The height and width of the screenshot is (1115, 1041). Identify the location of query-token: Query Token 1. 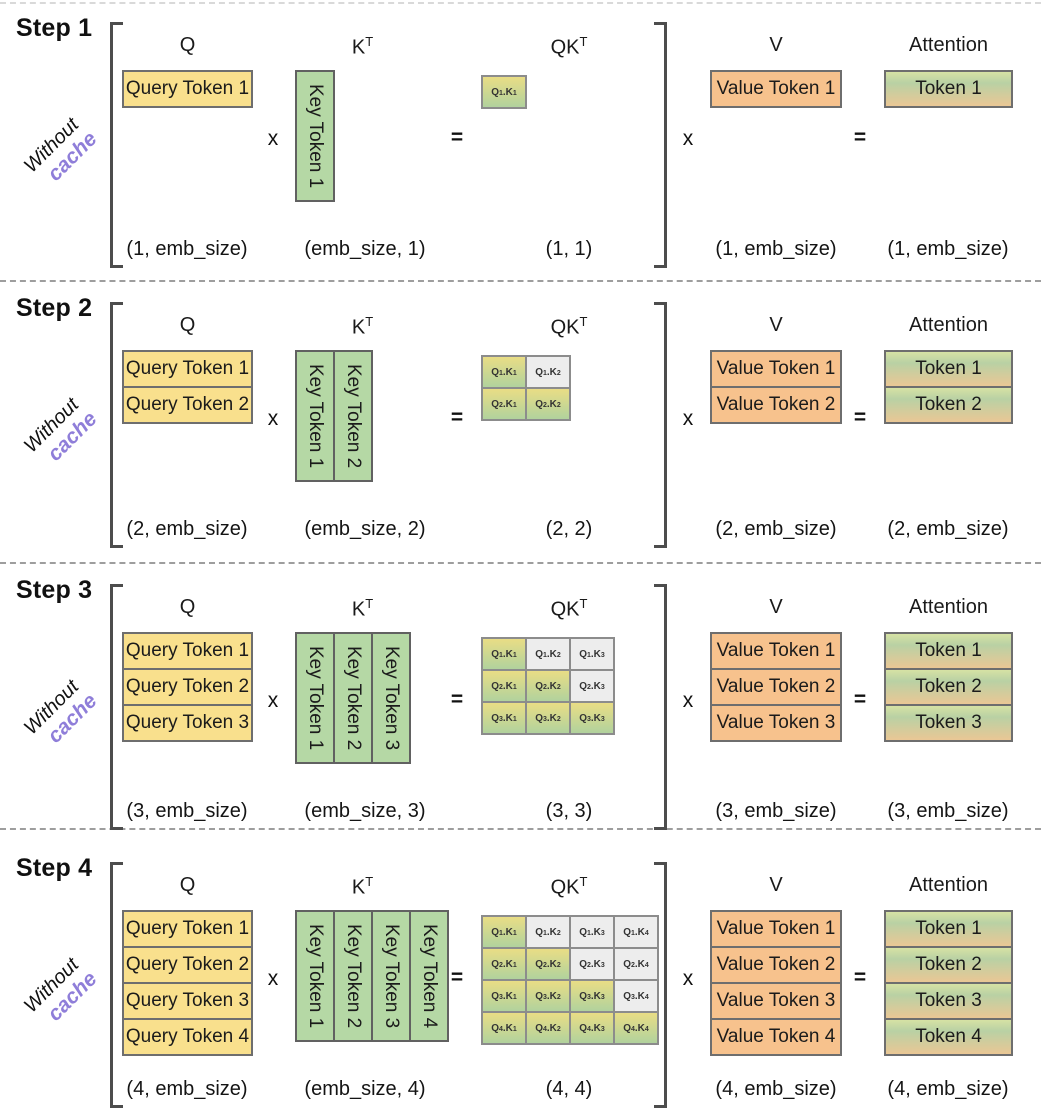
(187, 369).